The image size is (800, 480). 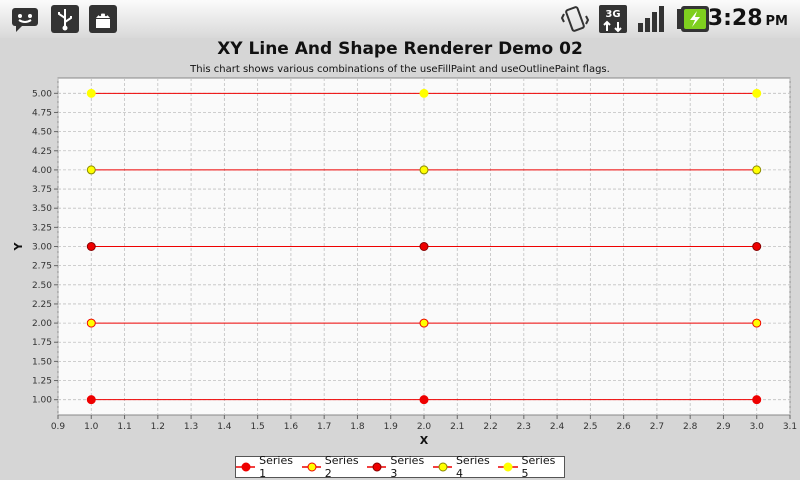 I want to click on y-tick-label: 2.00, so click(x=42, y=324).